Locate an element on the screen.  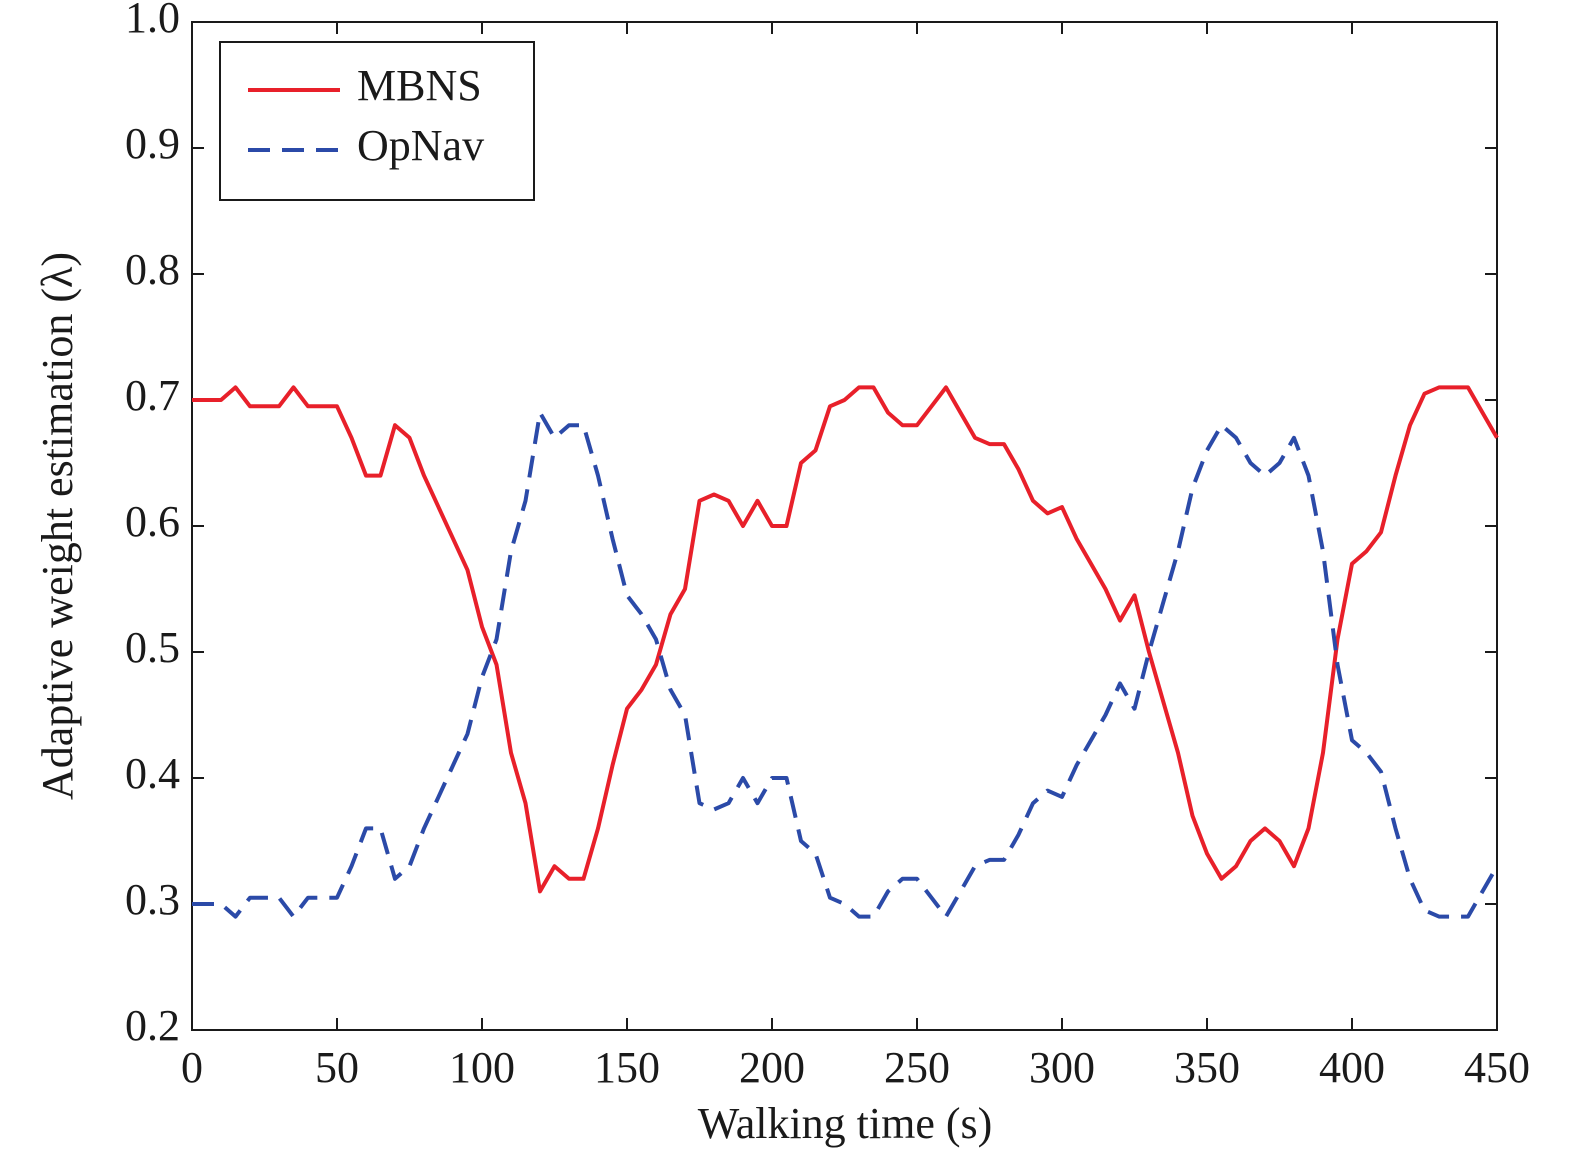
legend-label: MBNS is located at coordinates (419, 85).